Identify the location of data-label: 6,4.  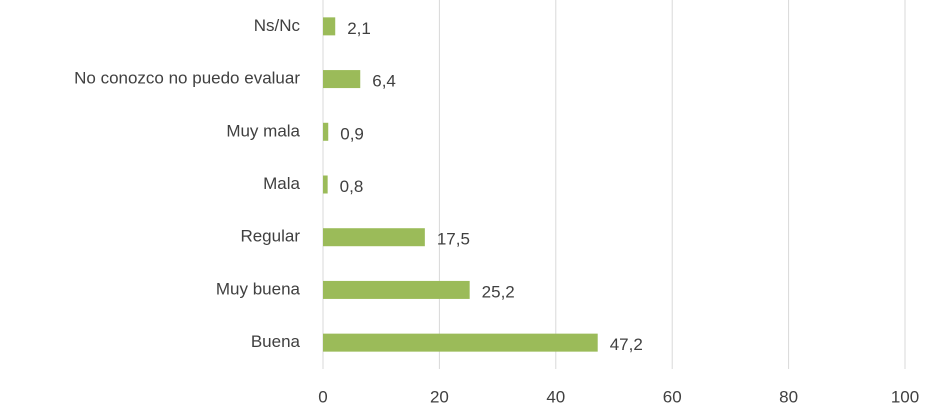
(384, 81).